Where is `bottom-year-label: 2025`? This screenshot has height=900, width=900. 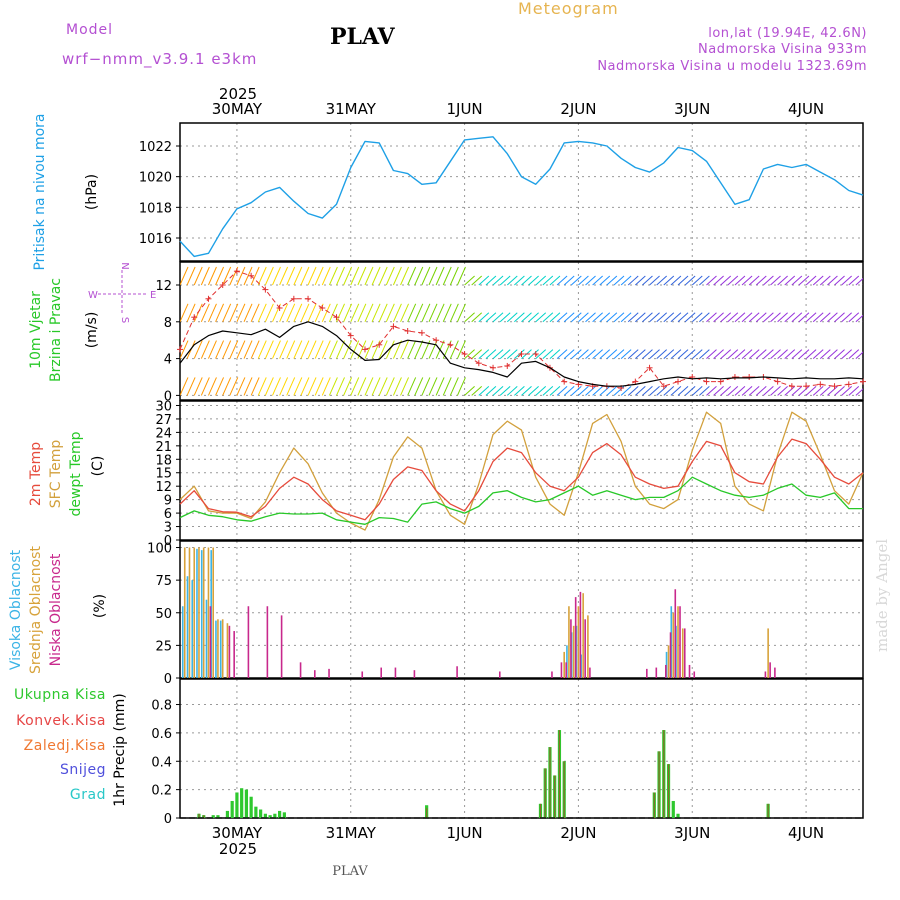 bottom-year-label: 2025 is located at coordinates (238, 849).